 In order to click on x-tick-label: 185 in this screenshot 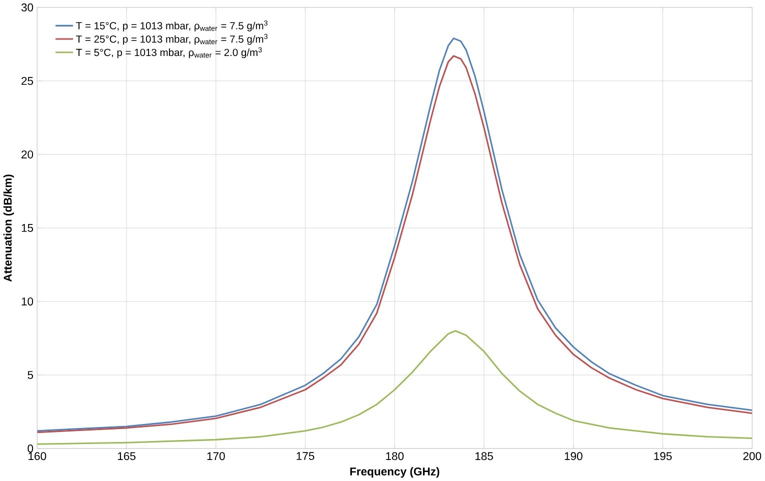, I will do `click(484, 456)`.